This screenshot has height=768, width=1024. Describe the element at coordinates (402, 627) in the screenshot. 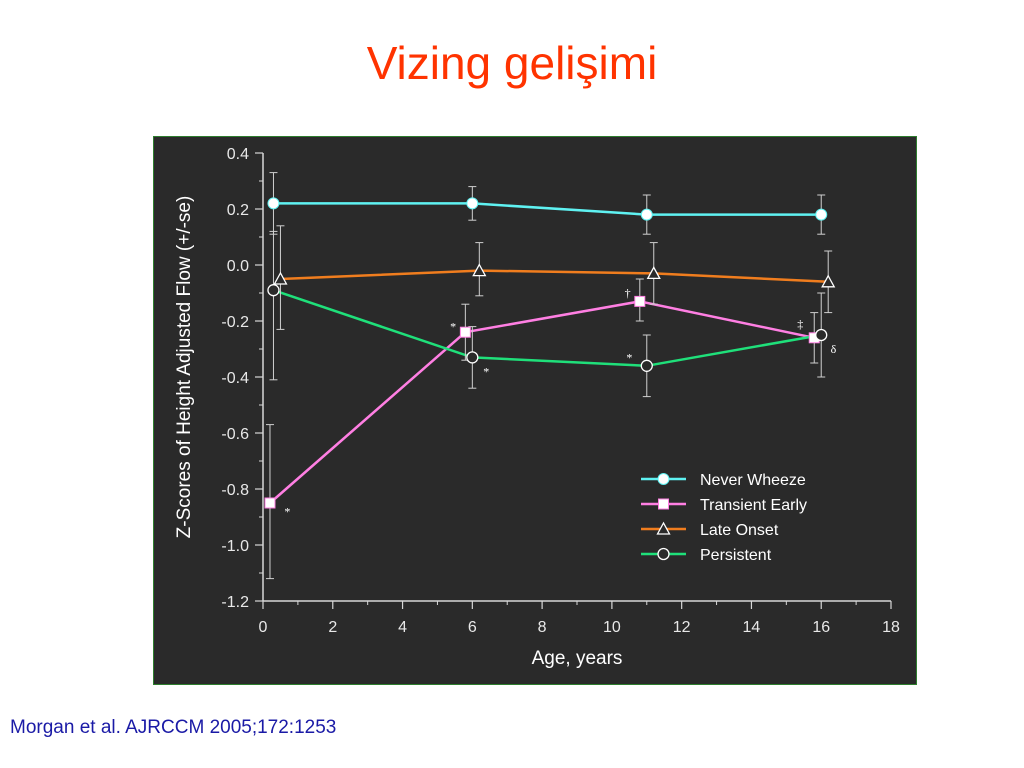

I see `x-tick-label: 4` at that location.